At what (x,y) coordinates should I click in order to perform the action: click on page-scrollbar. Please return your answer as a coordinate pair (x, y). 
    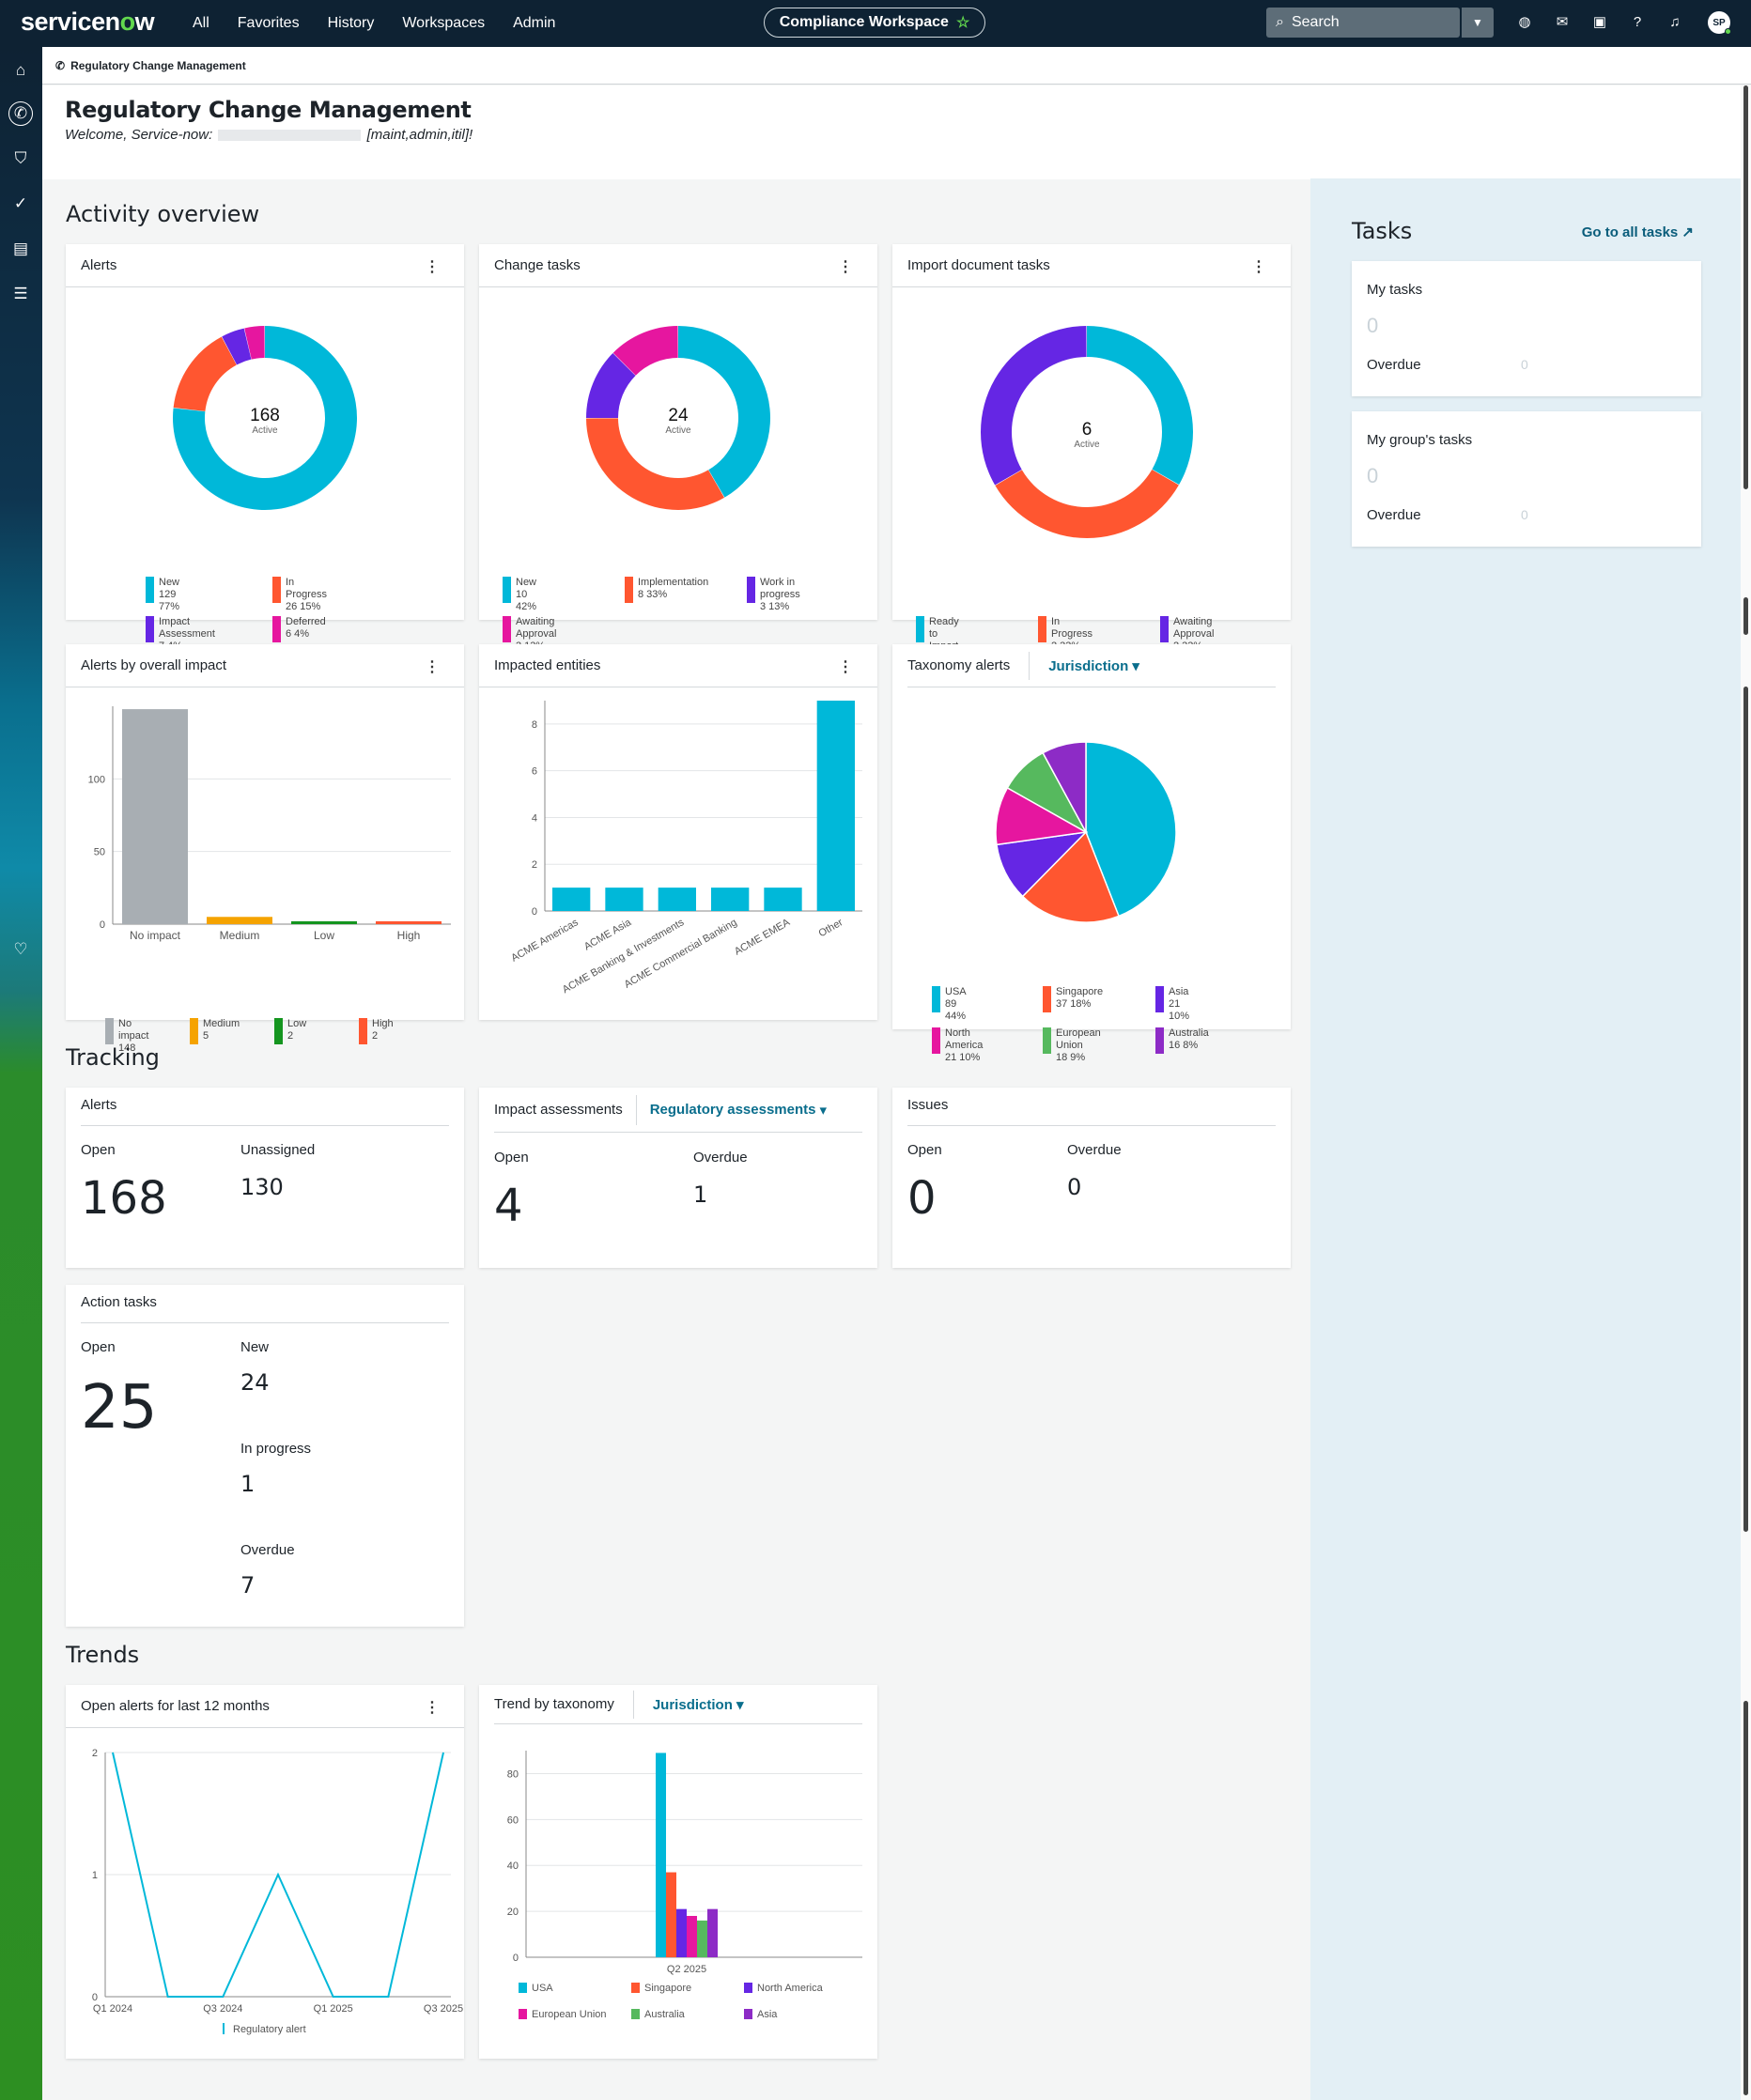
    Looking at the image, I should click on (1746, 1092).